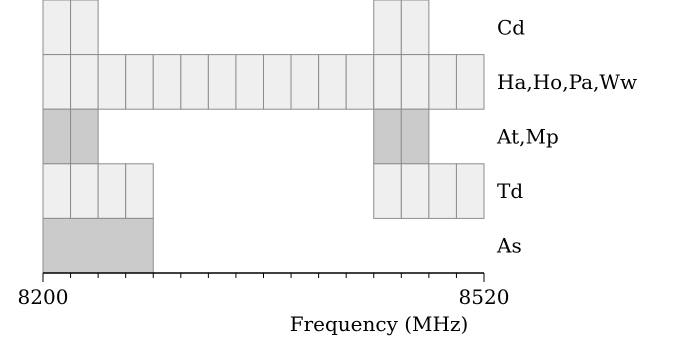  Describe the element at coordinates (43, 297) in the screenshot. I see `x-tick-label-min: 8200` at that location.